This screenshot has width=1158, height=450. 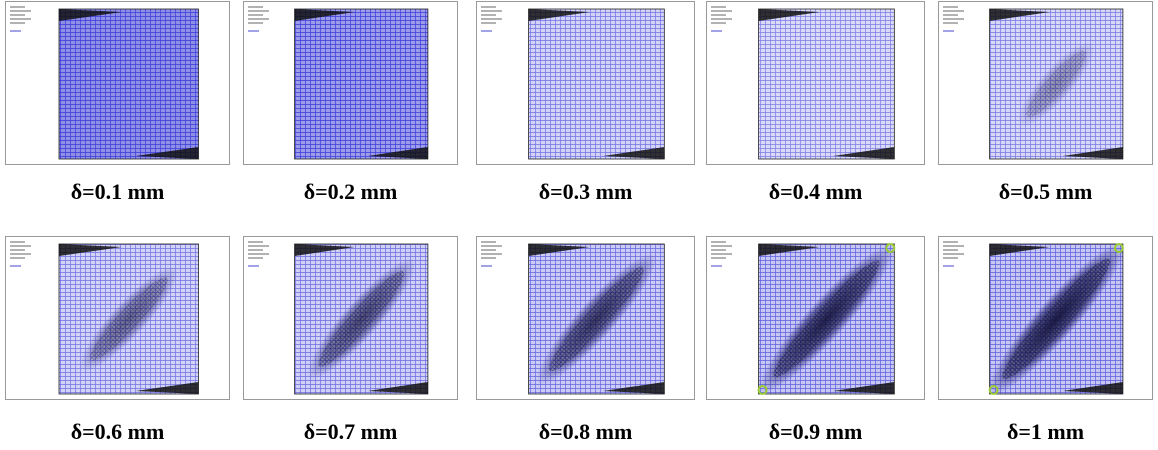 I want to click on panel-label: δ=0.3 mm, so click(x=586, y=191).